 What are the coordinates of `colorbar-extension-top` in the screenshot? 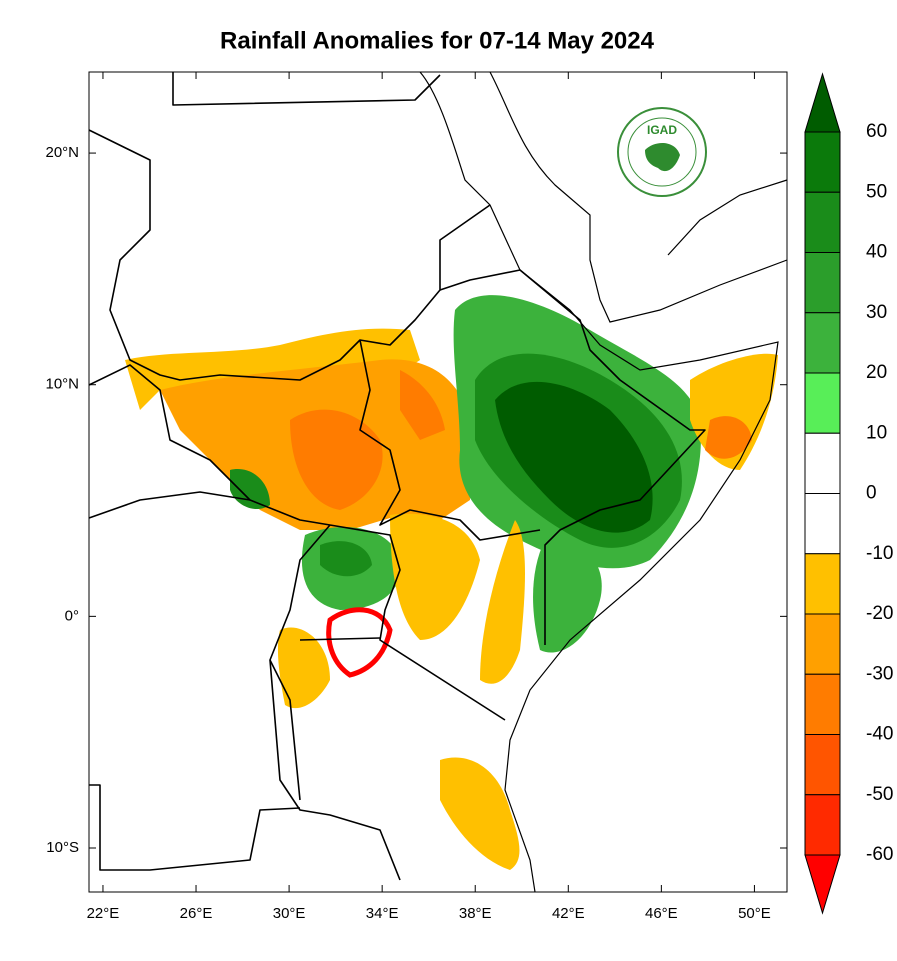 It's located at (822, 102).